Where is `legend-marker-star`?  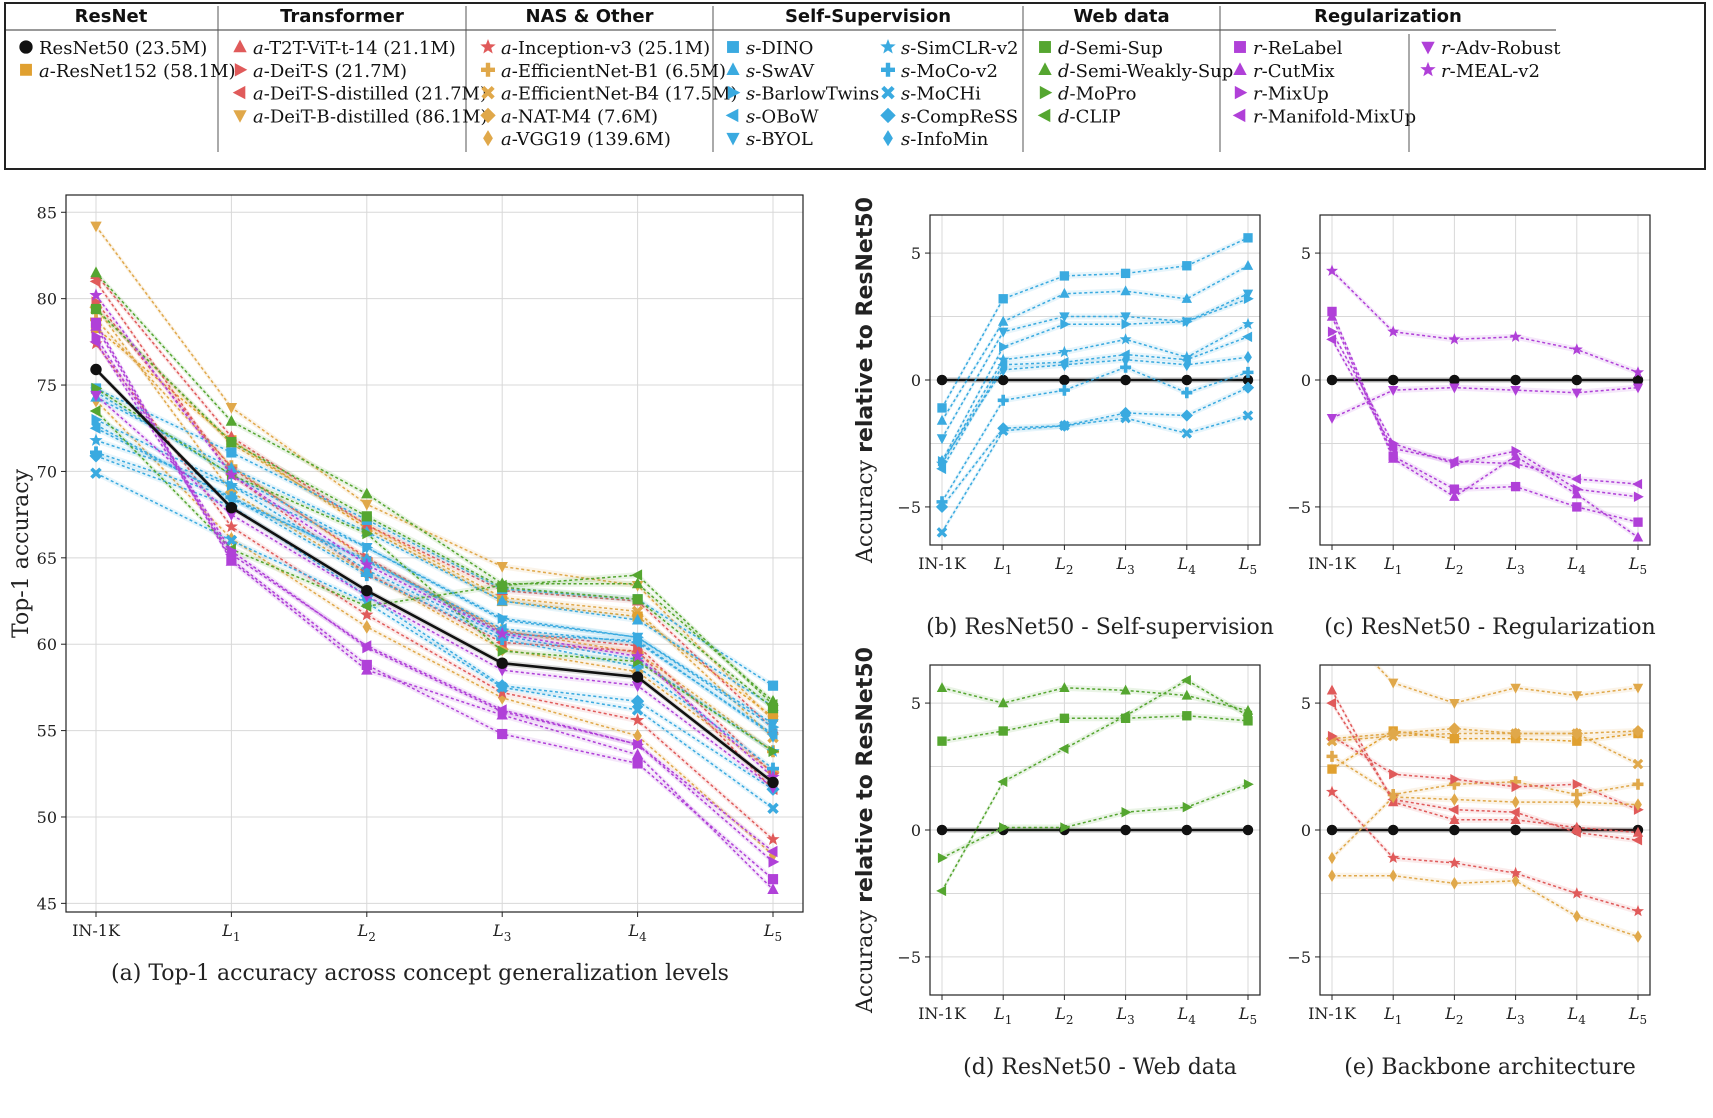
legend-marker-star is located at coordinates (888, 46).